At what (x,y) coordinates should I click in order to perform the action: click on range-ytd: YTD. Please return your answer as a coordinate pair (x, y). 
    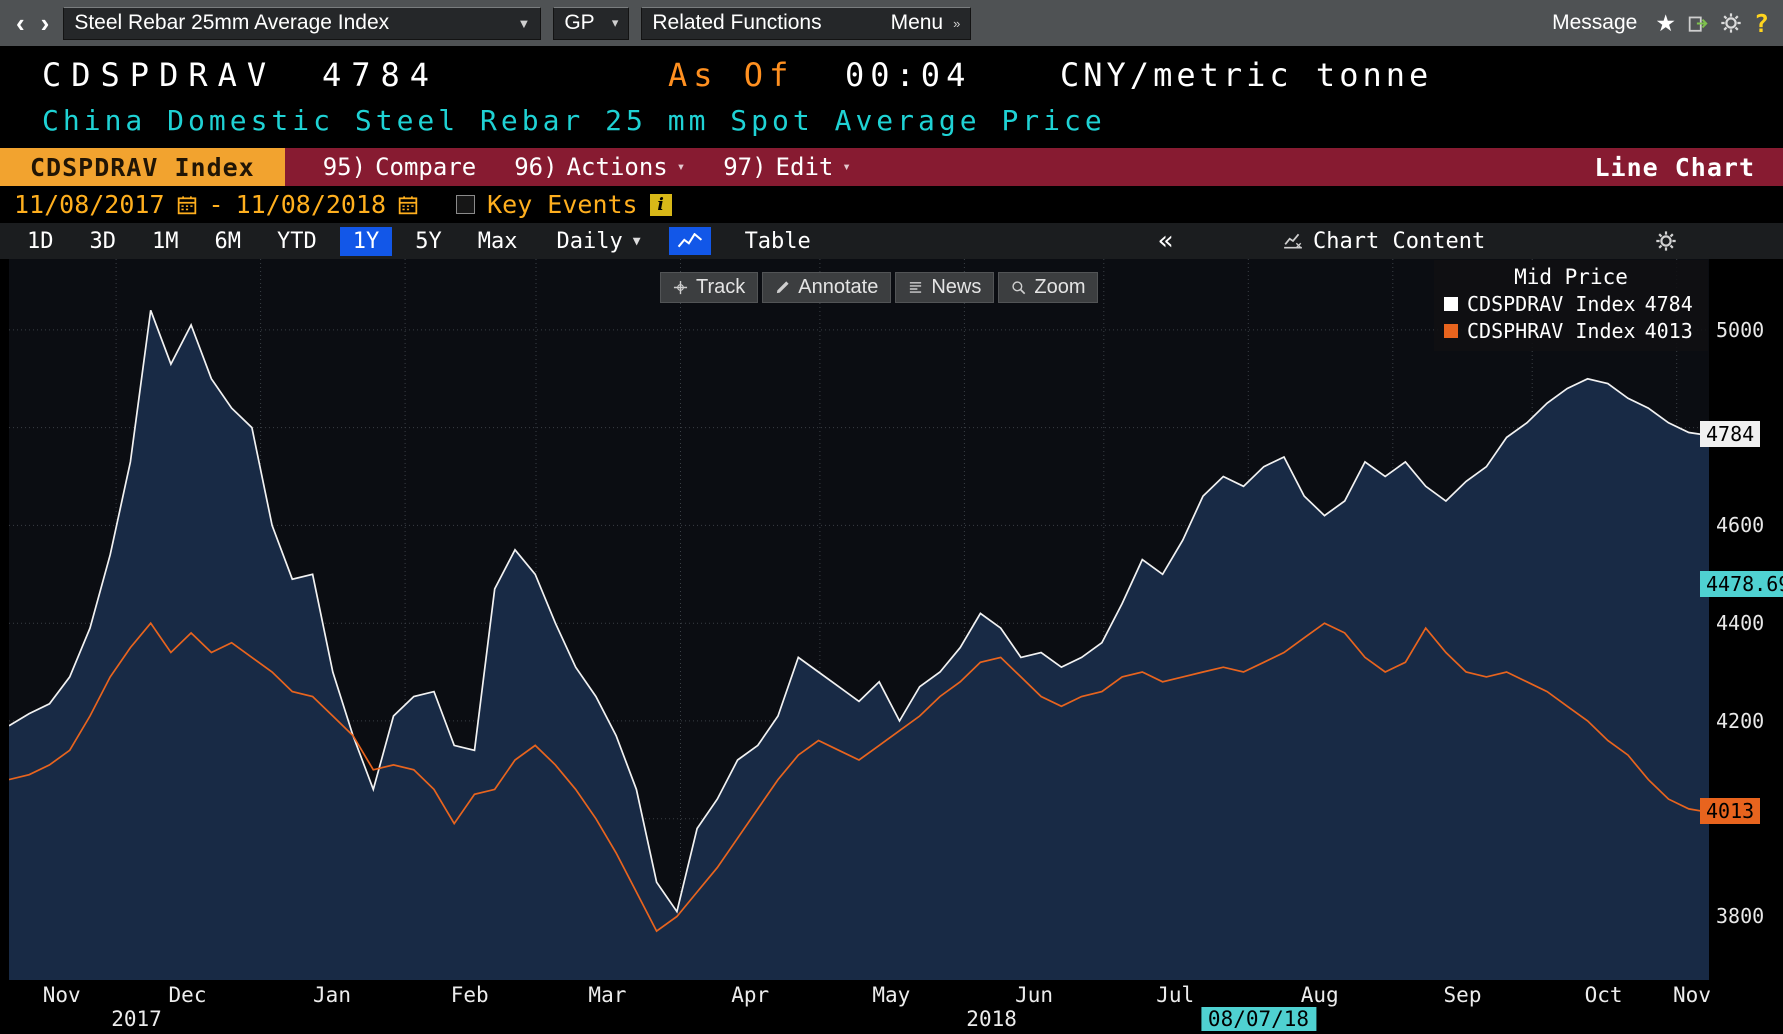
    Looking at the image, I should click on (297, 241).